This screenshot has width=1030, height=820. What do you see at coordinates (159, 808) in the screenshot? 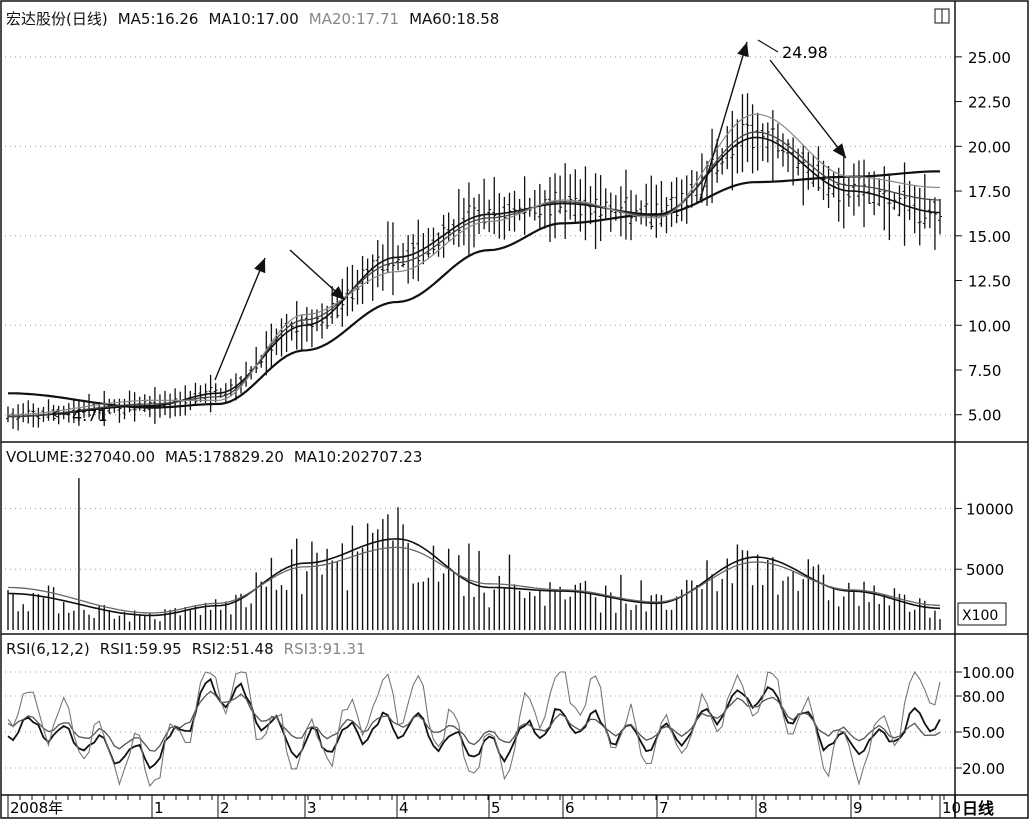
I see `x-tick-label: 1` at bounding box center [159, 808].